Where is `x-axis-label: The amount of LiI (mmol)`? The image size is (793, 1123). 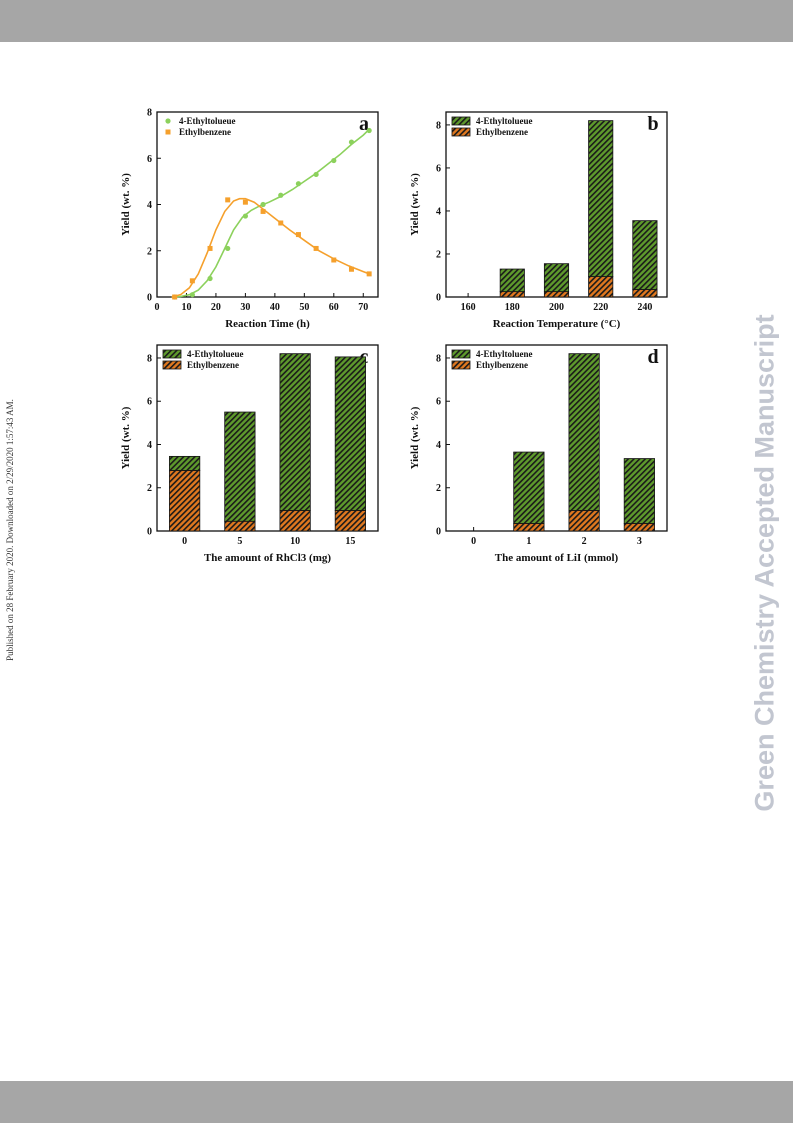
x-axis-label: The amount of LiI (mmol) is located at coordinates (557, 558).